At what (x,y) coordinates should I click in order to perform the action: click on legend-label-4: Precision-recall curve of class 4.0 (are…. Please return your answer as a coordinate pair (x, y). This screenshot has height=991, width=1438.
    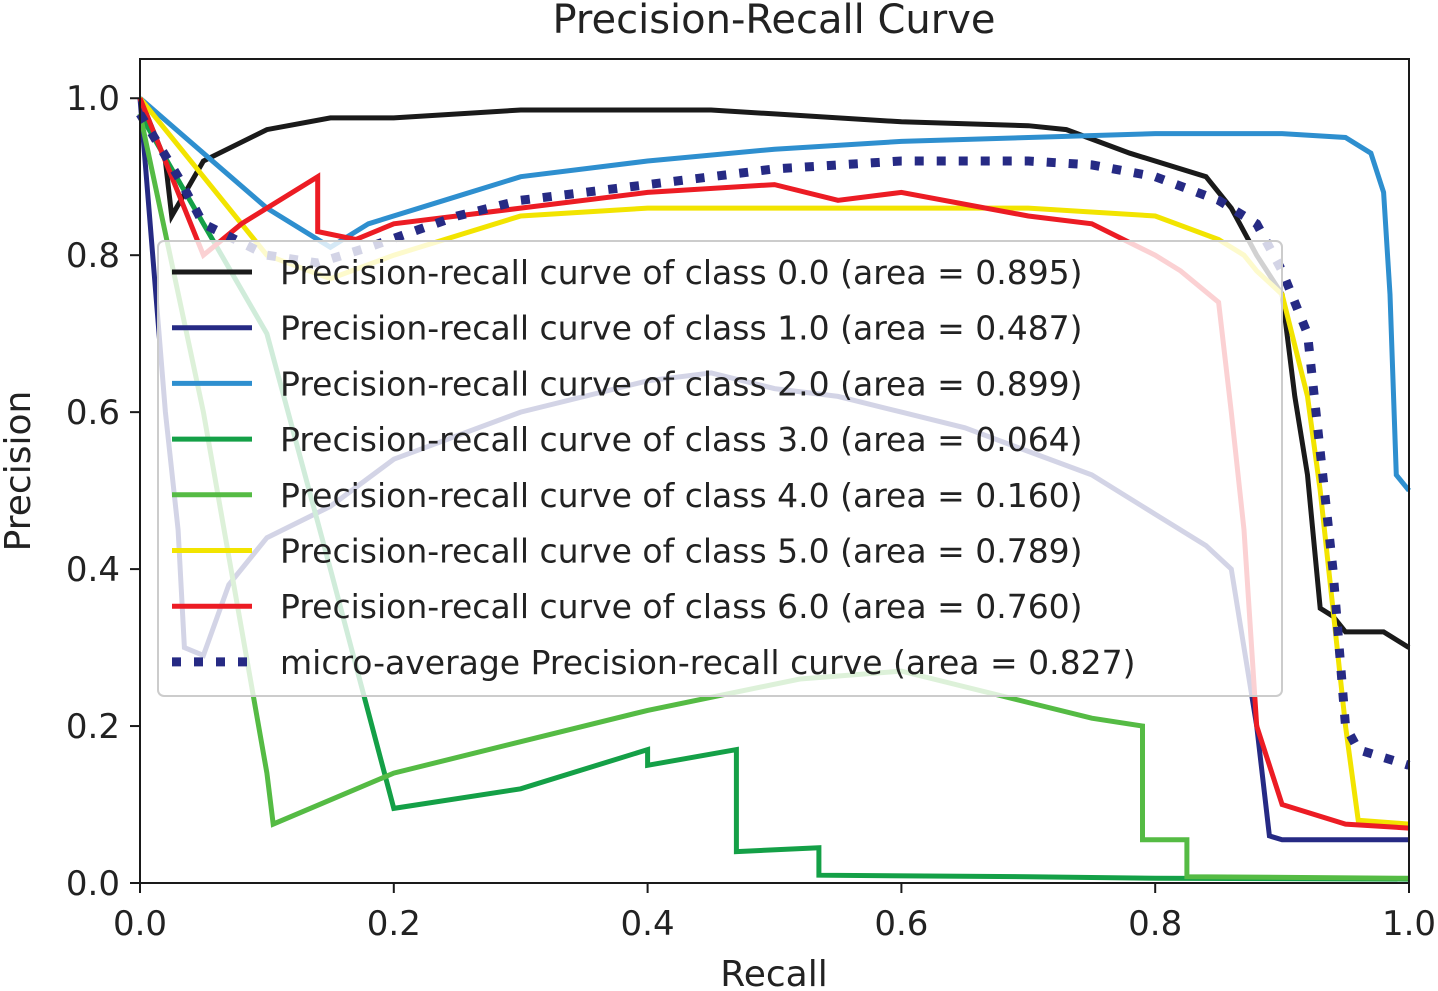
    Looking at the image, I should click on (681, 495).